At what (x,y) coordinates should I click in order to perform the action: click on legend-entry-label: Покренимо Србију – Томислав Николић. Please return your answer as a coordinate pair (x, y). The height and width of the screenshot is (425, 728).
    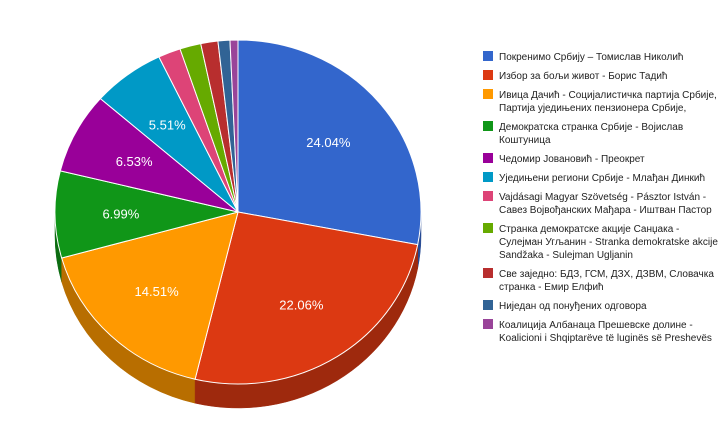
    Looking at the image, I should click on (591, 57).